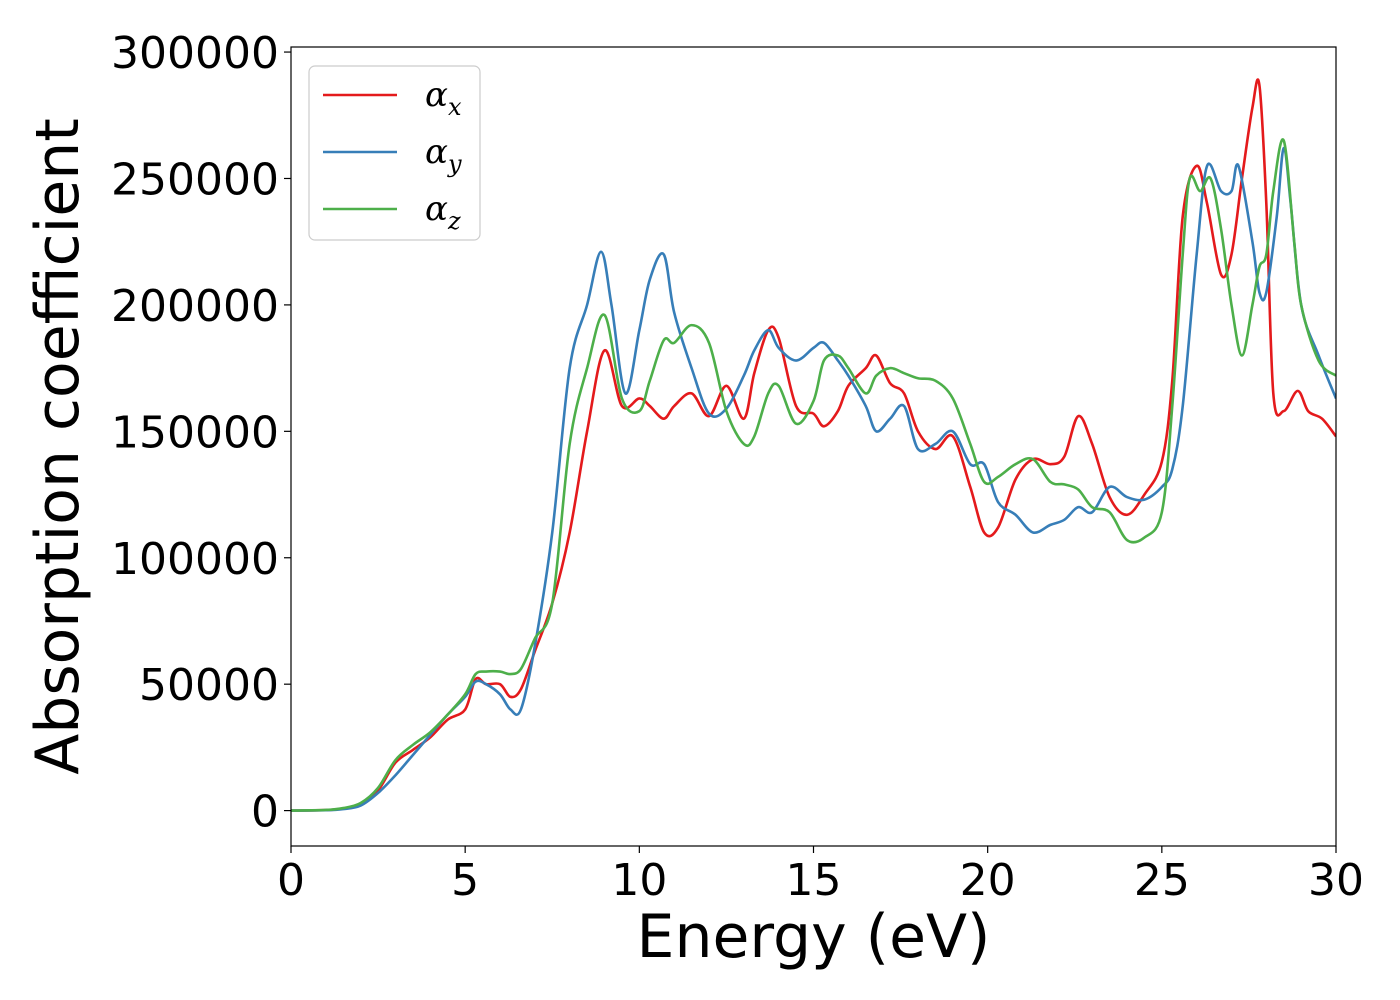 Image resolution: width=1400 pixels, height=1000 pixels. What do you see at coordinates (195, 306) in the screenshot?
I see `y-tick-label: 200000` at bounding box center [195, 306].